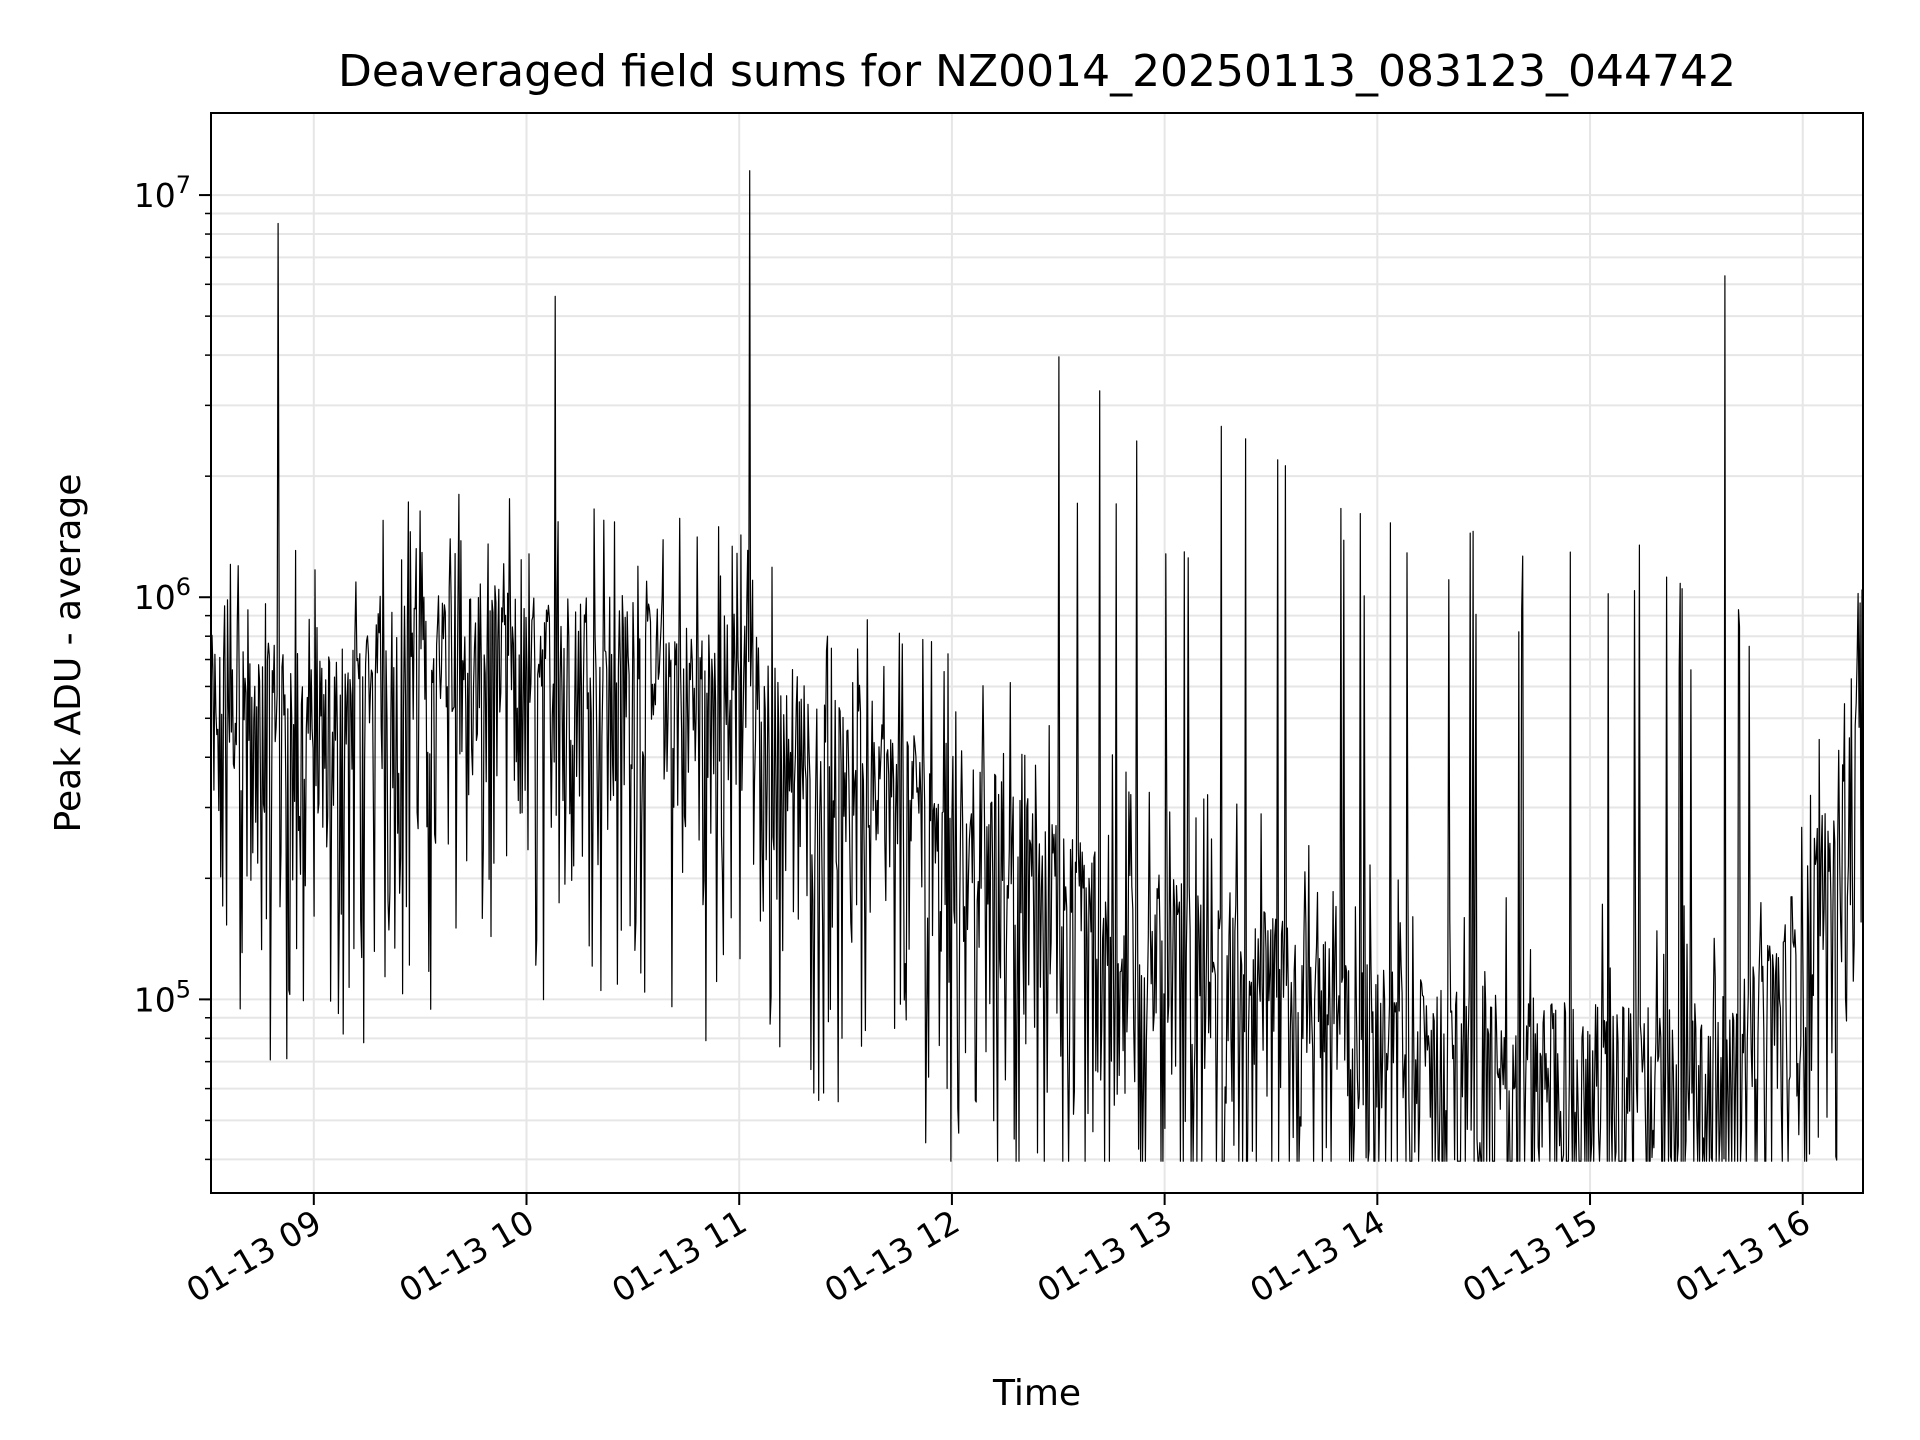 This screenshot has height=1440, width=1920. Describe the element at coordinates (1036, 1393) in the screenshot. I see `x-axis-title: Time` at that location.